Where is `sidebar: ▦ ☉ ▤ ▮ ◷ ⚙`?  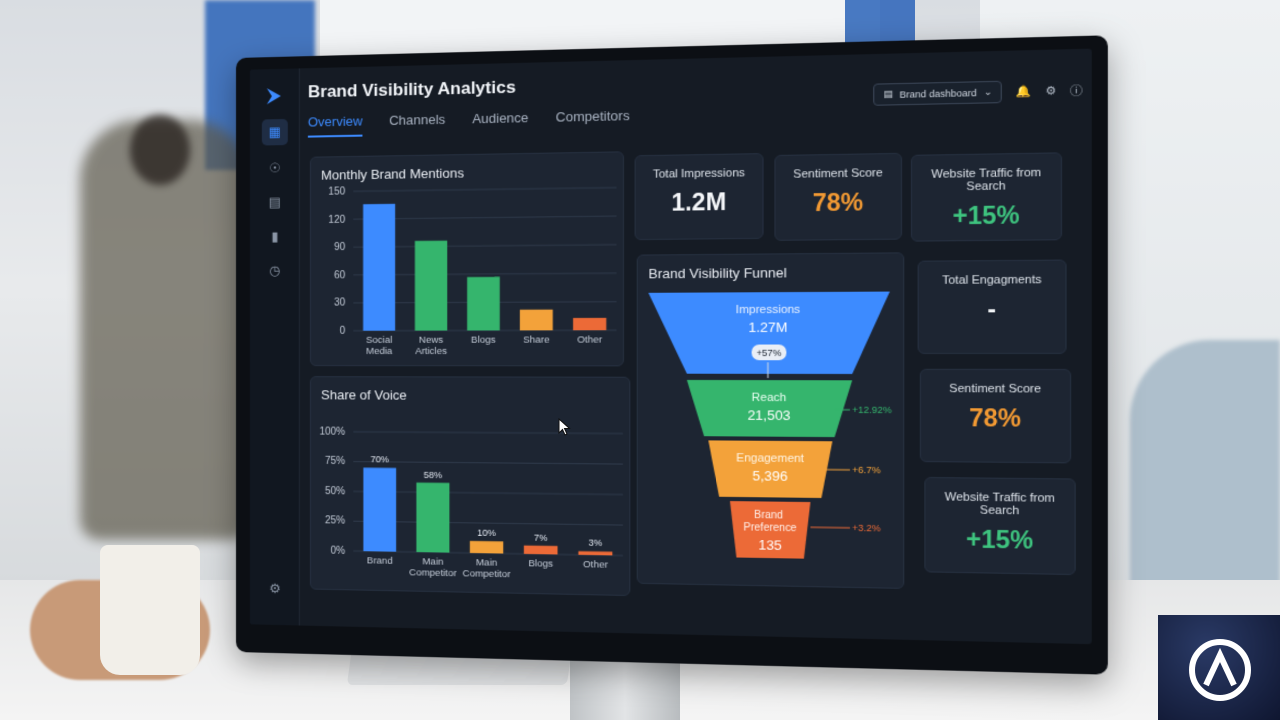 sidebar: ▦ ☉ ▤ ▮ ◷ ⚙ is located at coordinates (274, 347).